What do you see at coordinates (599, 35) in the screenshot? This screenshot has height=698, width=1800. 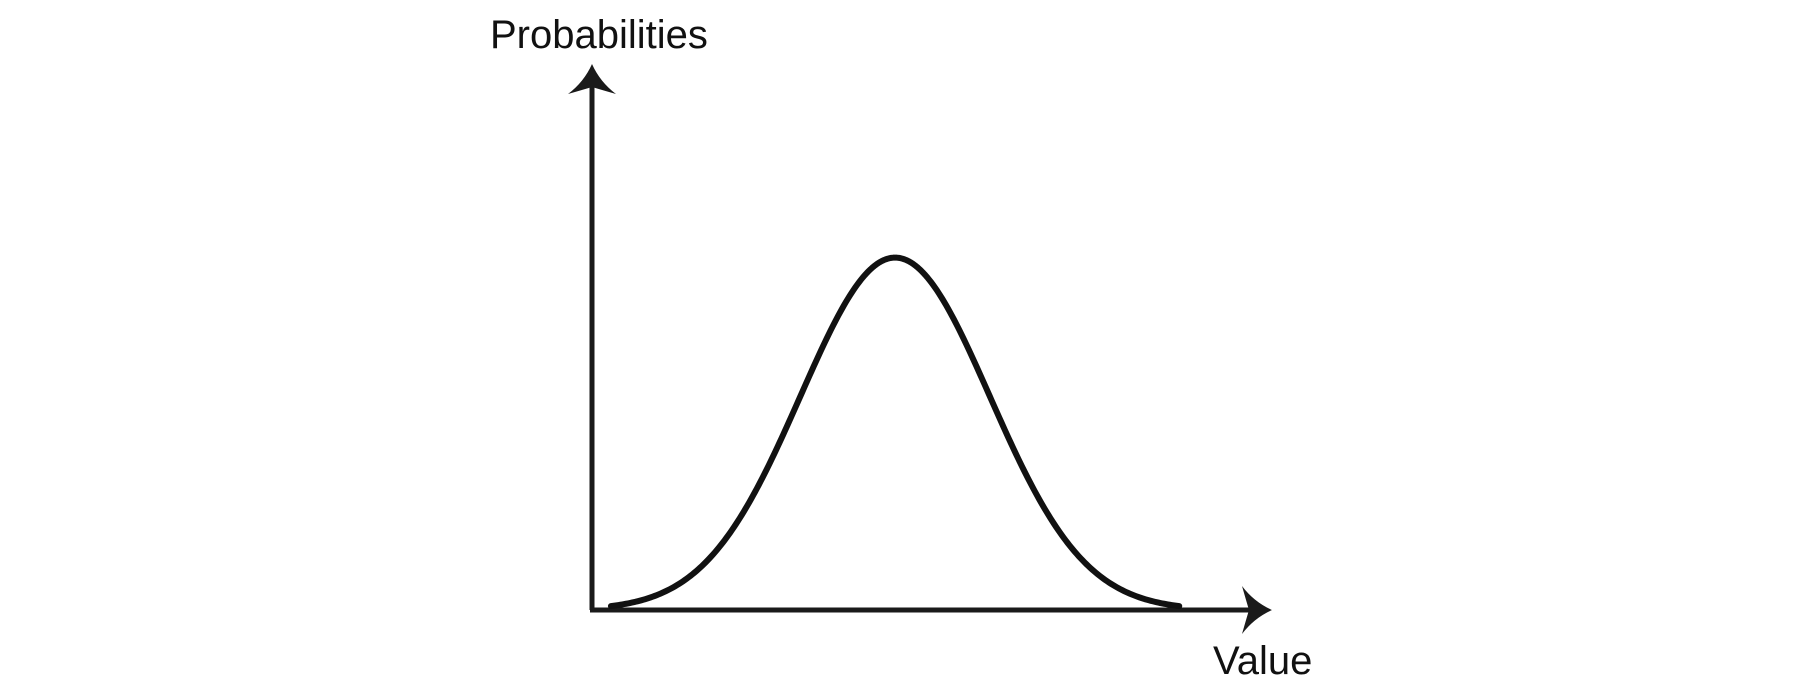 I see `y-axis-label: Probabilities` at bounding box center [599, 35].